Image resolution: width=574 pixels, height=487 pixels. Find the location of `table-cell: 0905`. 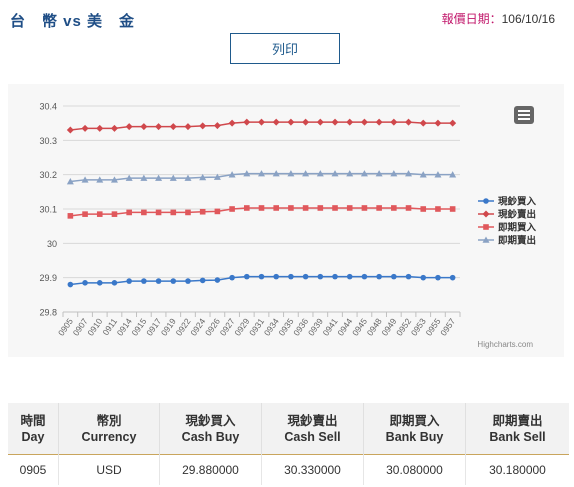

table-cell: 0905 is located at coordinates (33, 469).